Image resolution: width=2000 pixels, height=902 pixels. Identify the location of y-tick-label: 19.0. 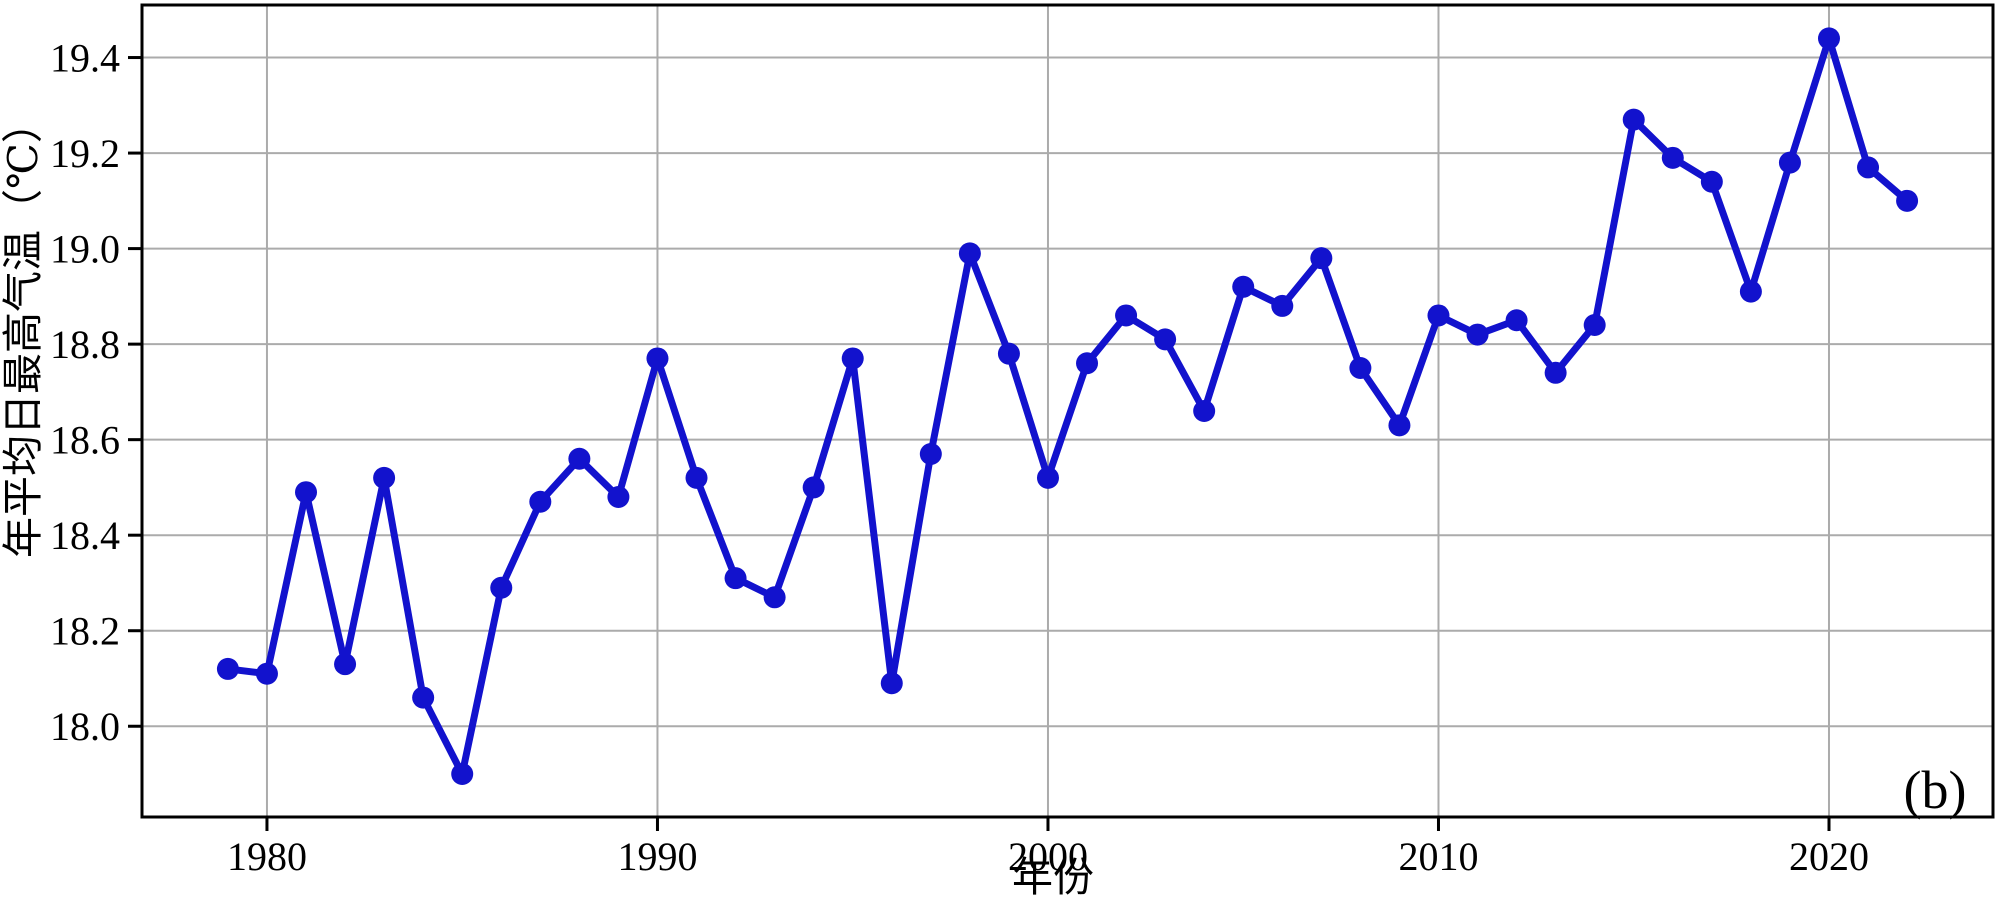
(85, 249).